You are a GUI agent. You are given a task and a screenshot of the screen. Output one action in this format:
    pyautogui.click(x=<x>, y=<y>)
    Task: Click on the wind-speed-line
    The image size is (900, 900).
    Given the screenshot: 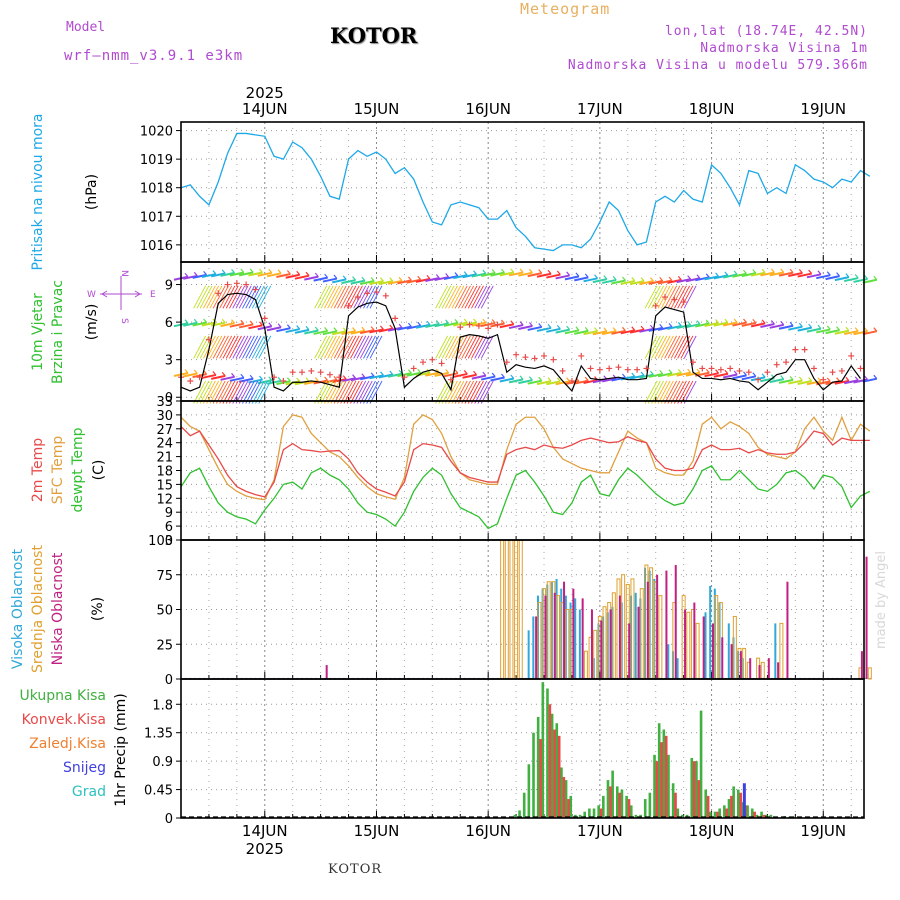 What is the action you would take?
    pyautogui.click(x=520, y=342)
    